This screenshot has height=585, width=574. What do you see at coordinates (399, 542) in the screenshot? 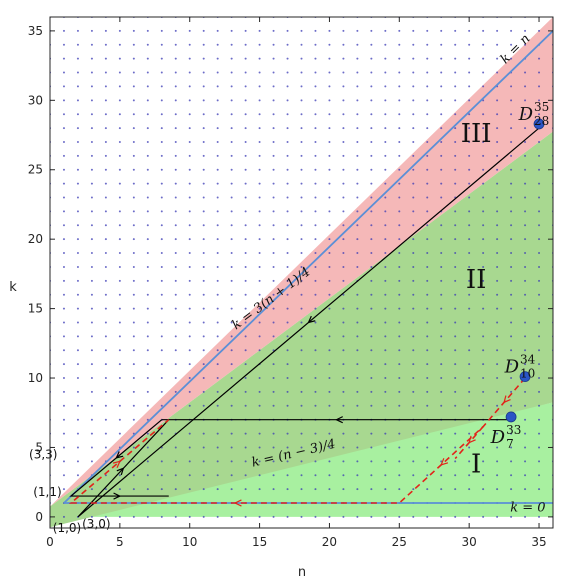
I see `x-tick-label: 25` at bounding box center [399, 542].